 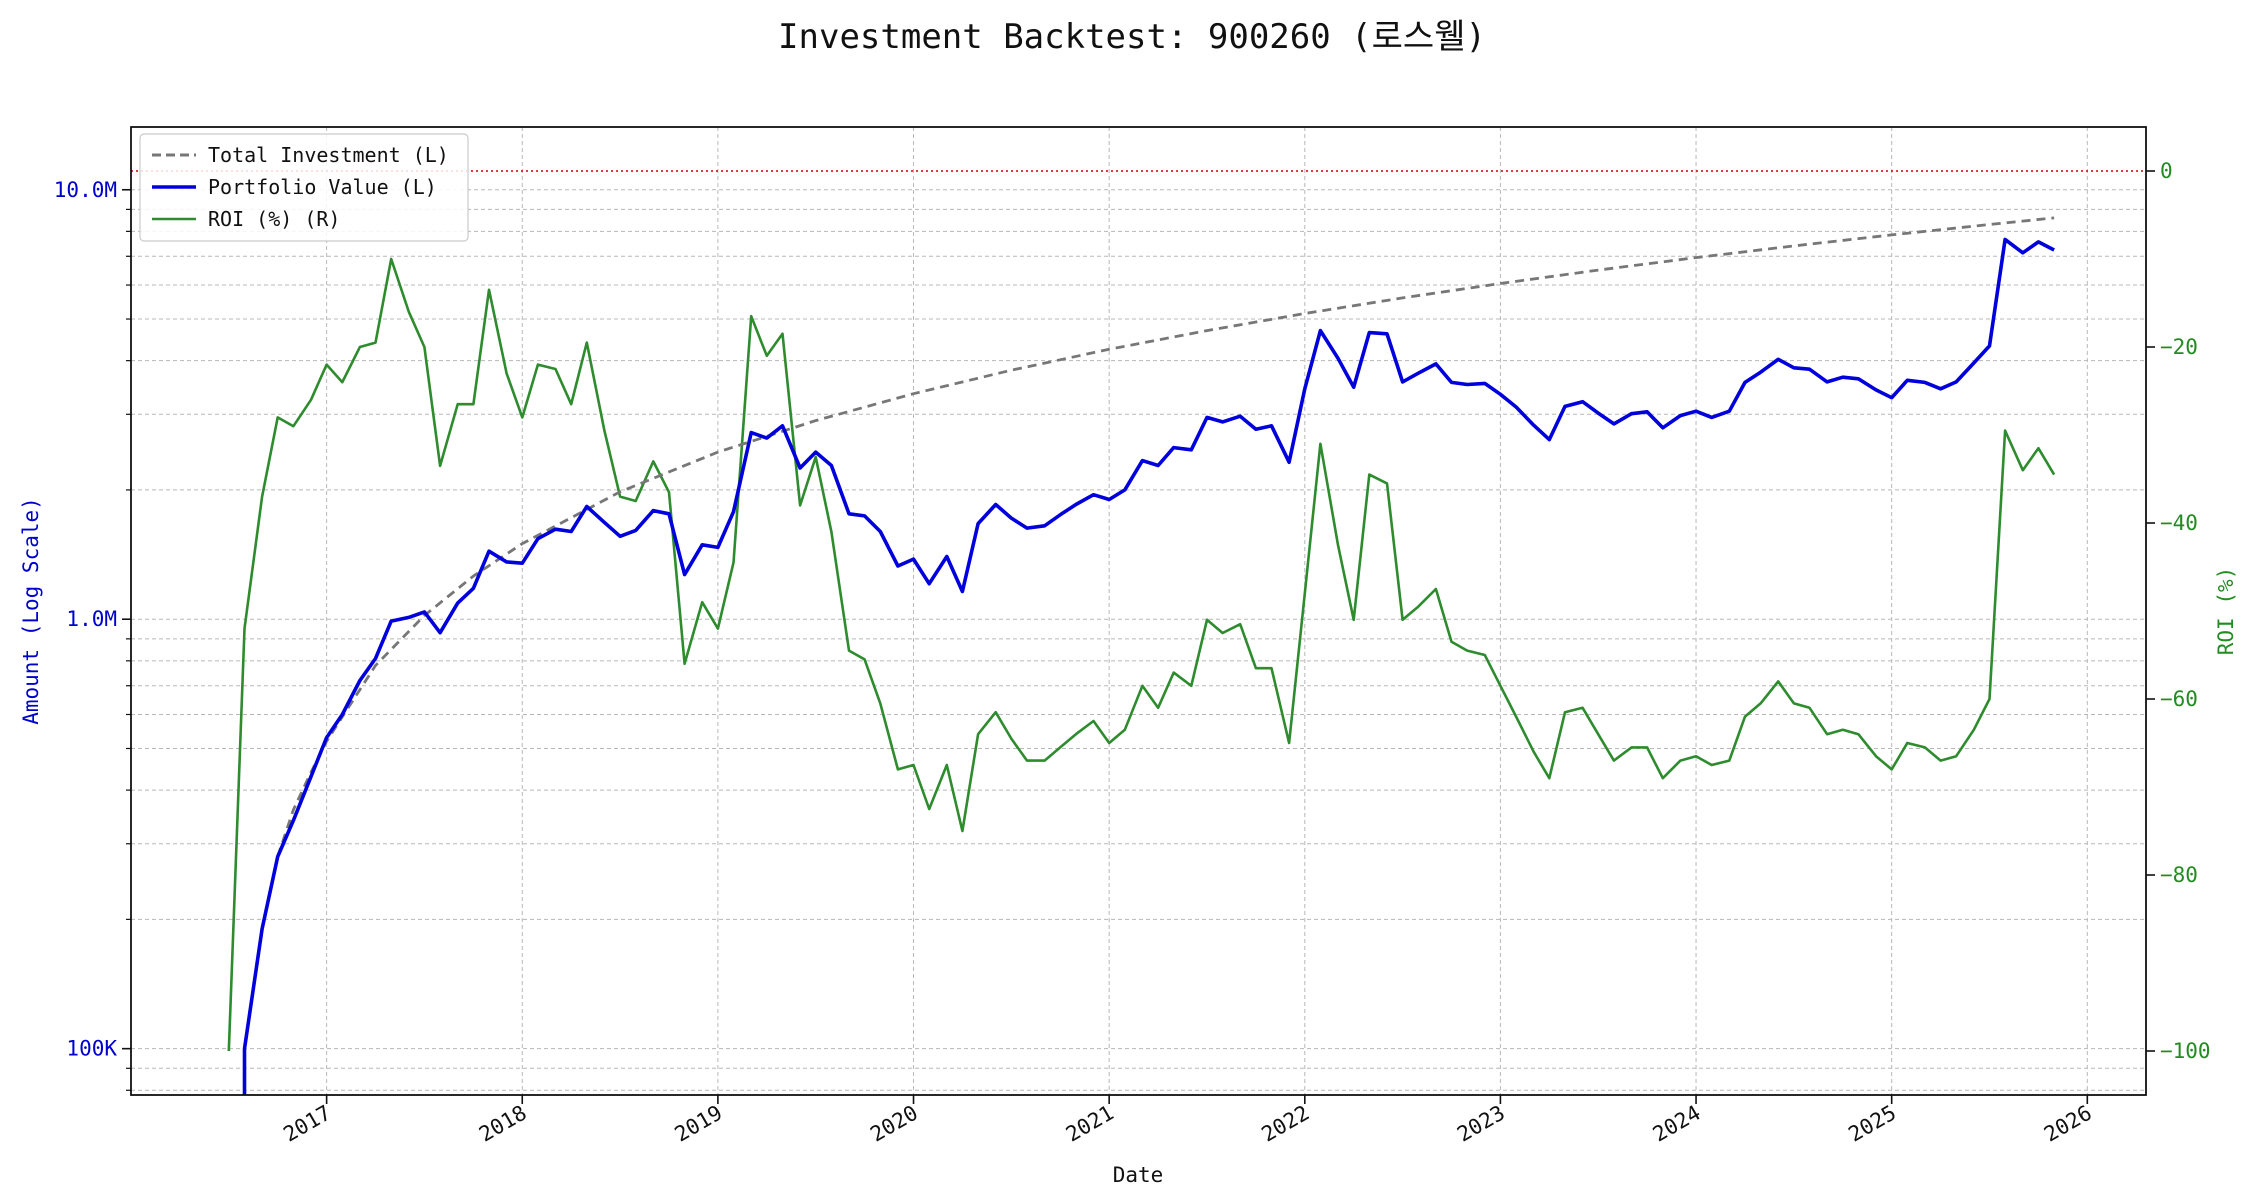 I want to click on right-tick-label: −20, so click(x=2179, y=347).